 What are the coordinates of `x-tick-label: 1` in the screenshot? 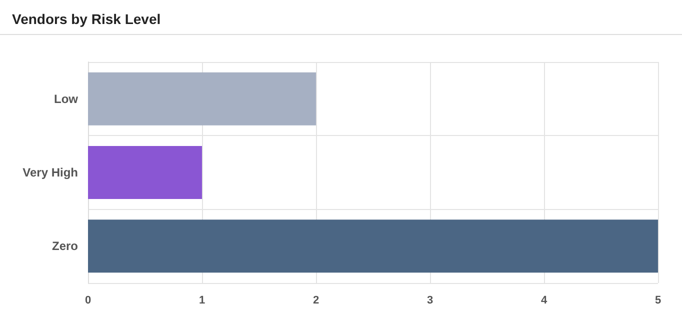 It's located at (202, 300).